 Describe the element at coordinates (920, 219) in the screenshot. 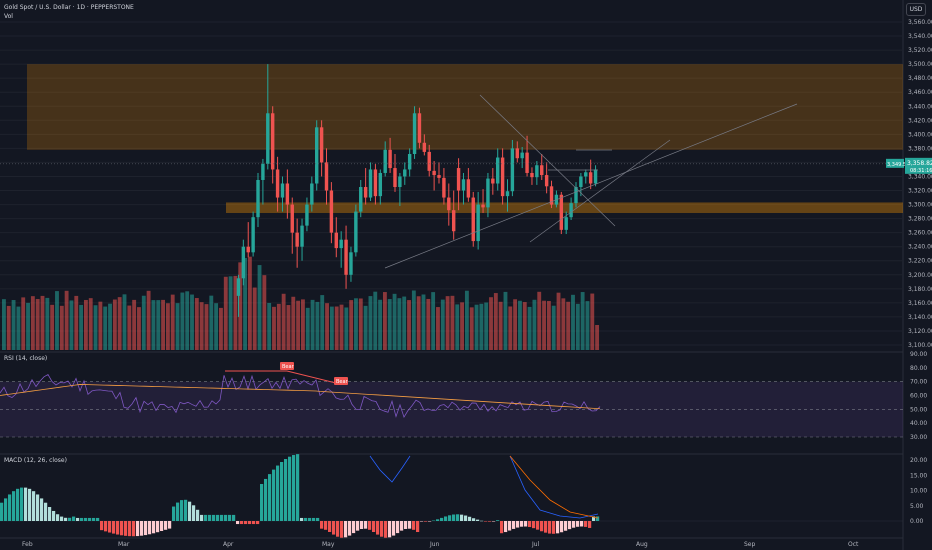

I see `price-tick-label: 3,280.00` at that location.